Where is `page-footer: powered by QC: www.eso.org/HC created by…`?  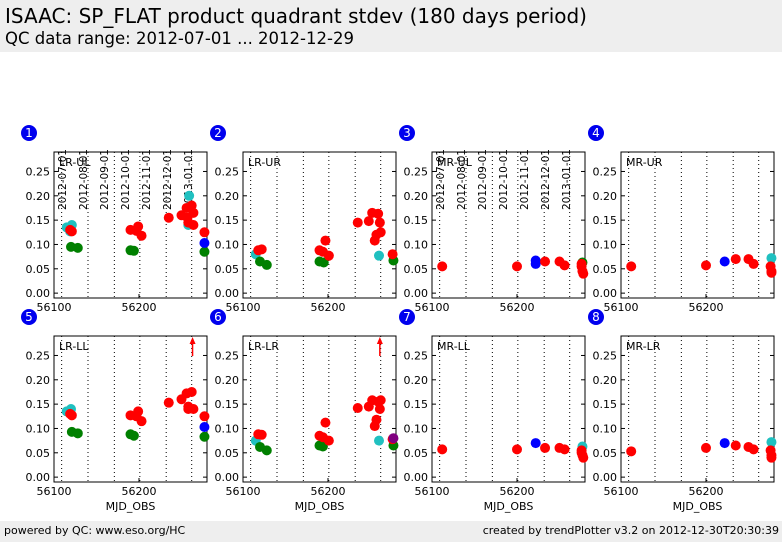
page-footer: powered by QC: www.eso.org/HC created by… is located at coordinates (391, 531).